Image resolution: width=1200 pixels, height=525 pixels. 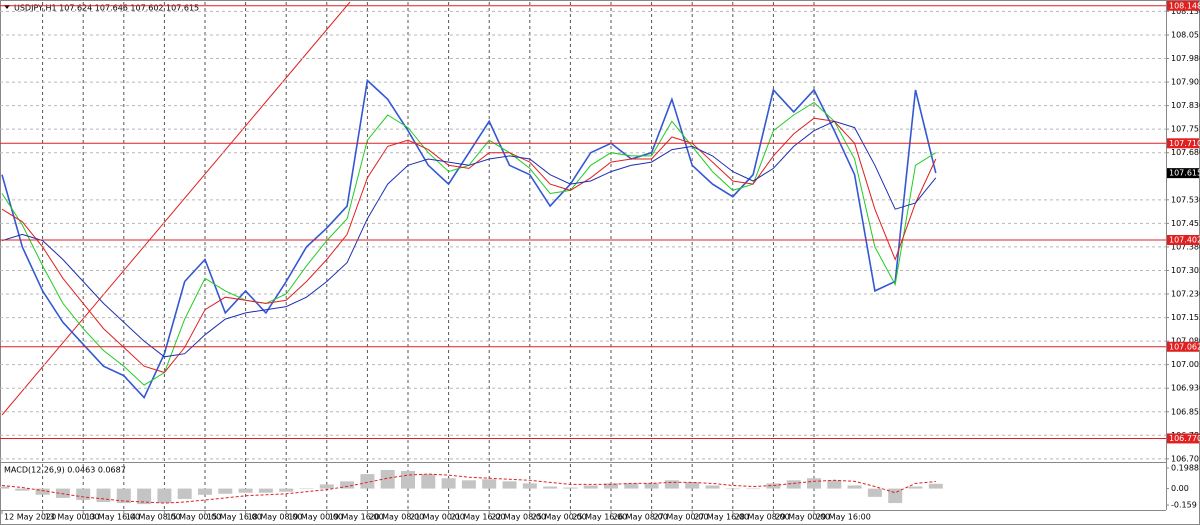 What do you see at coordinates (1185, 105) in the screenshot?
I see `y-tick-label: 107.830` at bounding box center [1185, 105].